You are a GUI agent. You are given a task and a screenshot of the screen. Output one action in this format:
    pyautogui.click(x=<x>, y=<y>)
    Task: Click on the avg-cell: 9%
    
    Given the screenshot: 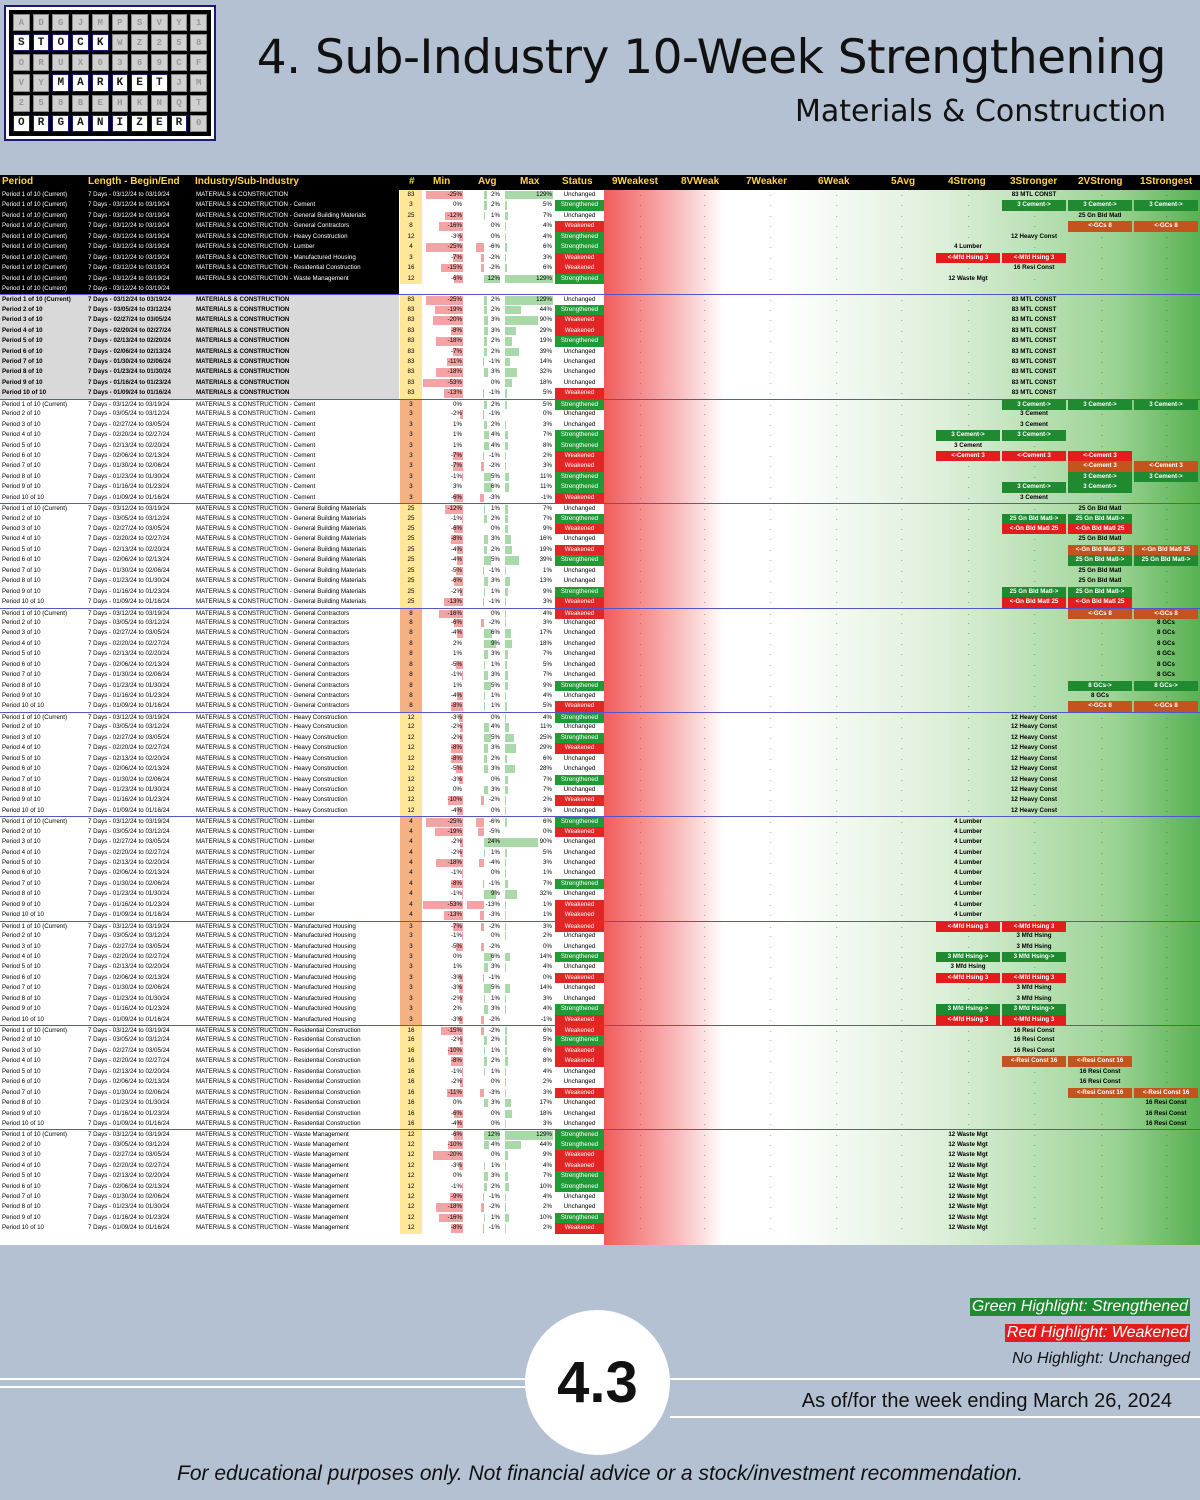 What is the action you would take?
    pyautogui.click(x=495, y=643)
    